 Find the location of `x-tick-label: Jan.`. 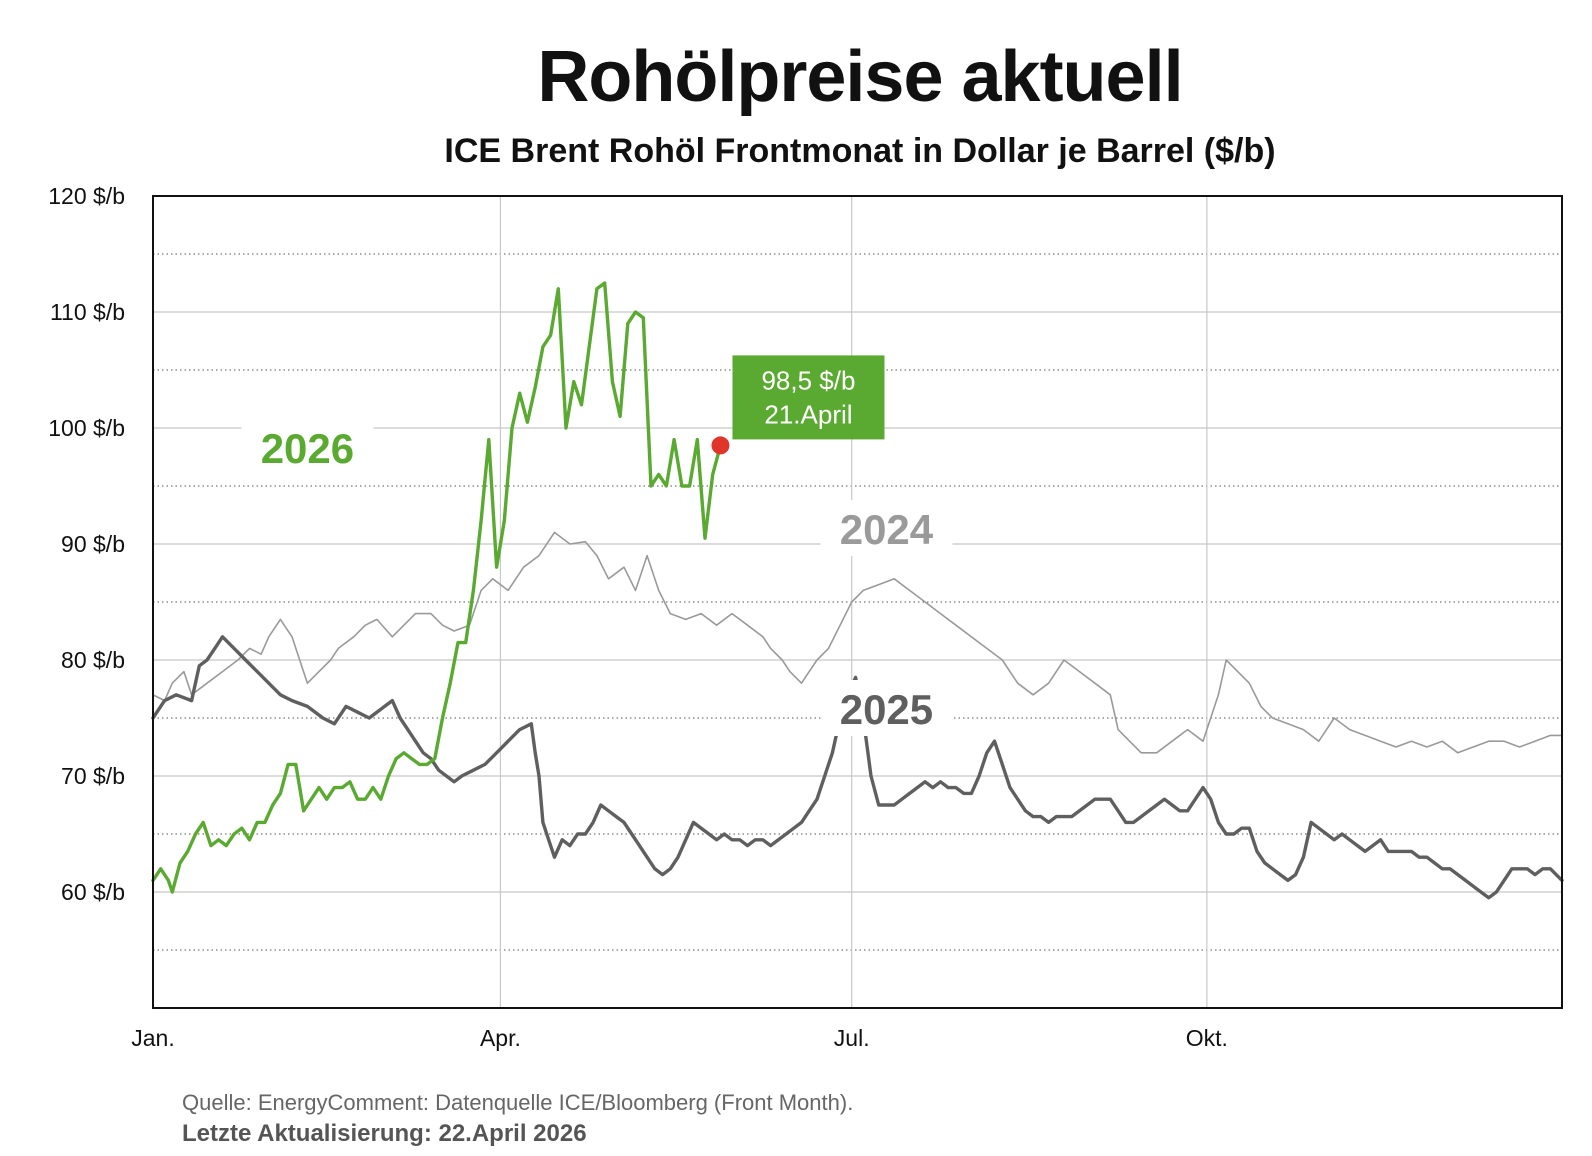

x-tick-label: Jan. is located at coordinates (152, 1038).